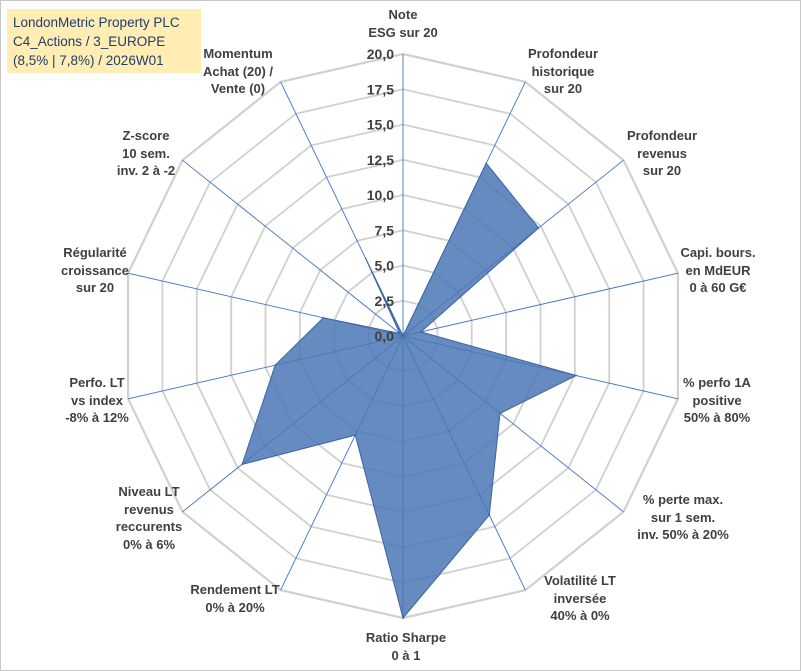  I want to click on tick-label-2: 5,0, so click(385, 266).